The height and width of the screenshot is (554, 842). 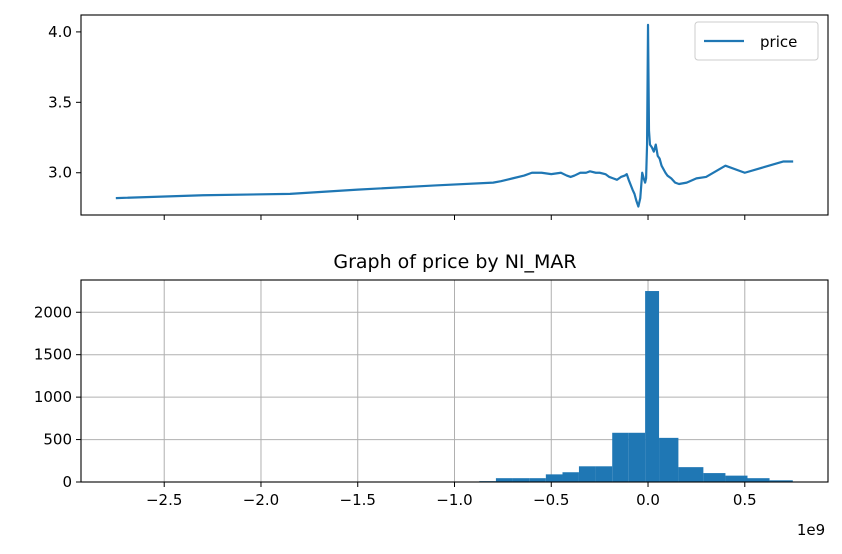 I want to click on legend-label-price: price, so click(x=778, y=42).